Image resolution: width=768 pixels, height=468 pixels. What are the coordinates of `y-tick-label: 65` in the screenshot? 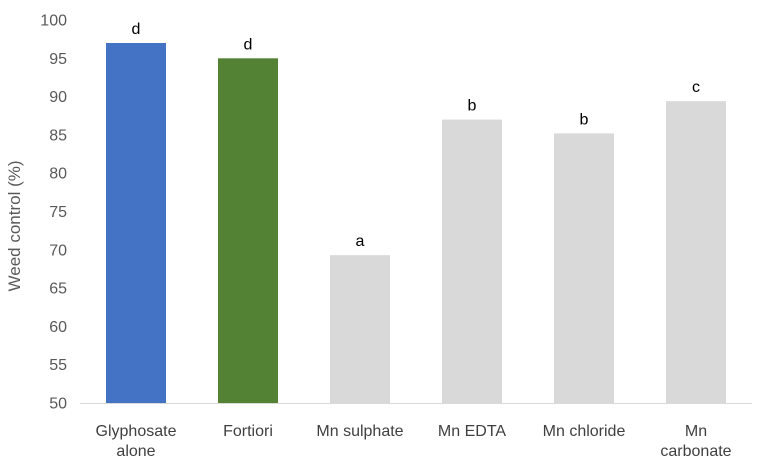 It's located at (58, 289).